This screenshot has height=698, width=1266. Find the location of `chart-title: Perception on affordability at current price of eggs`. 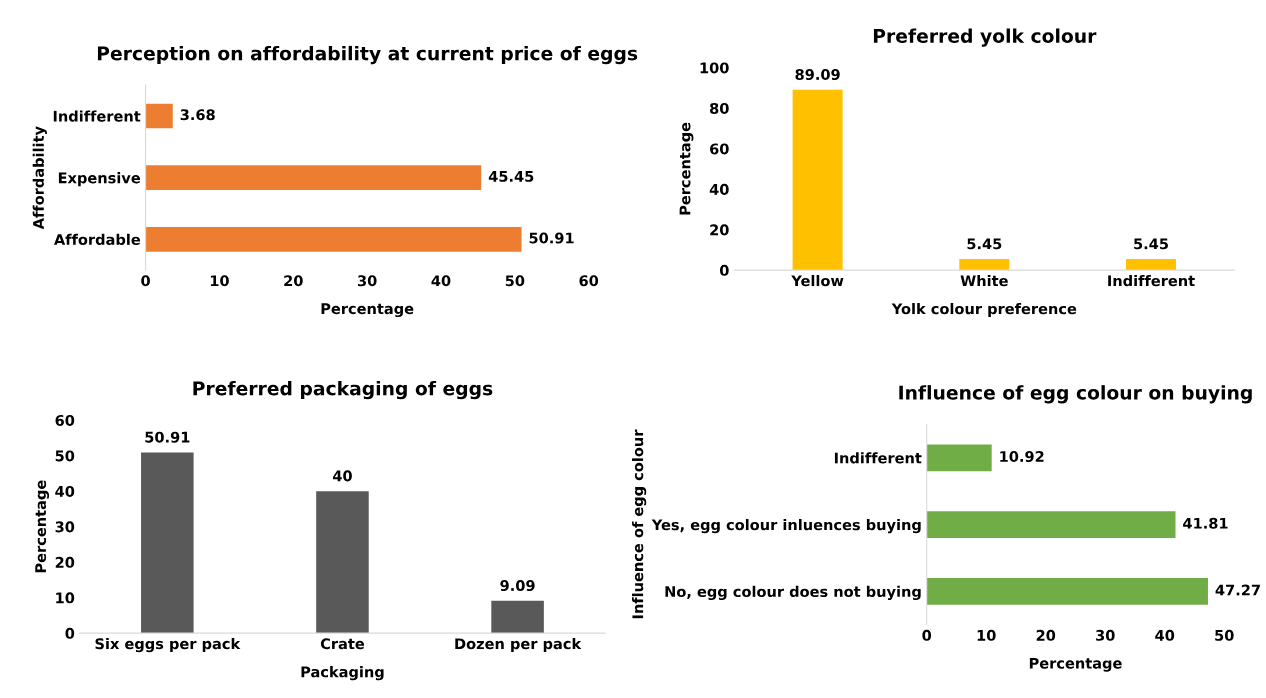

chart-title: Perception on affordability at current price of eggs is located at coordinates (367, 55).